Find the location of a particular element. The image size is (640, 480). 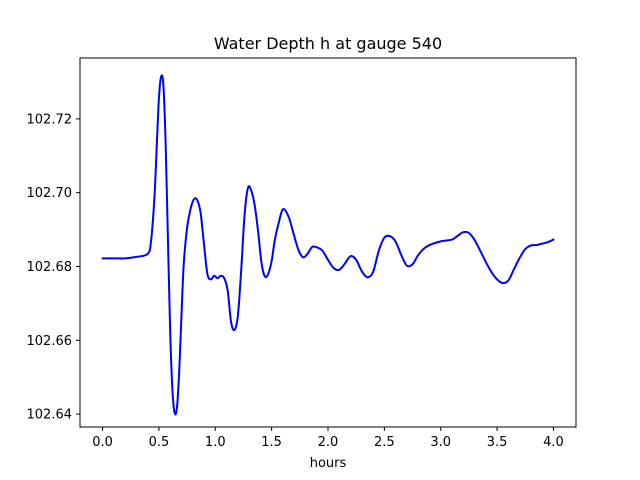

x-tick-label: 1.5 is located at coordinates (271, 442).